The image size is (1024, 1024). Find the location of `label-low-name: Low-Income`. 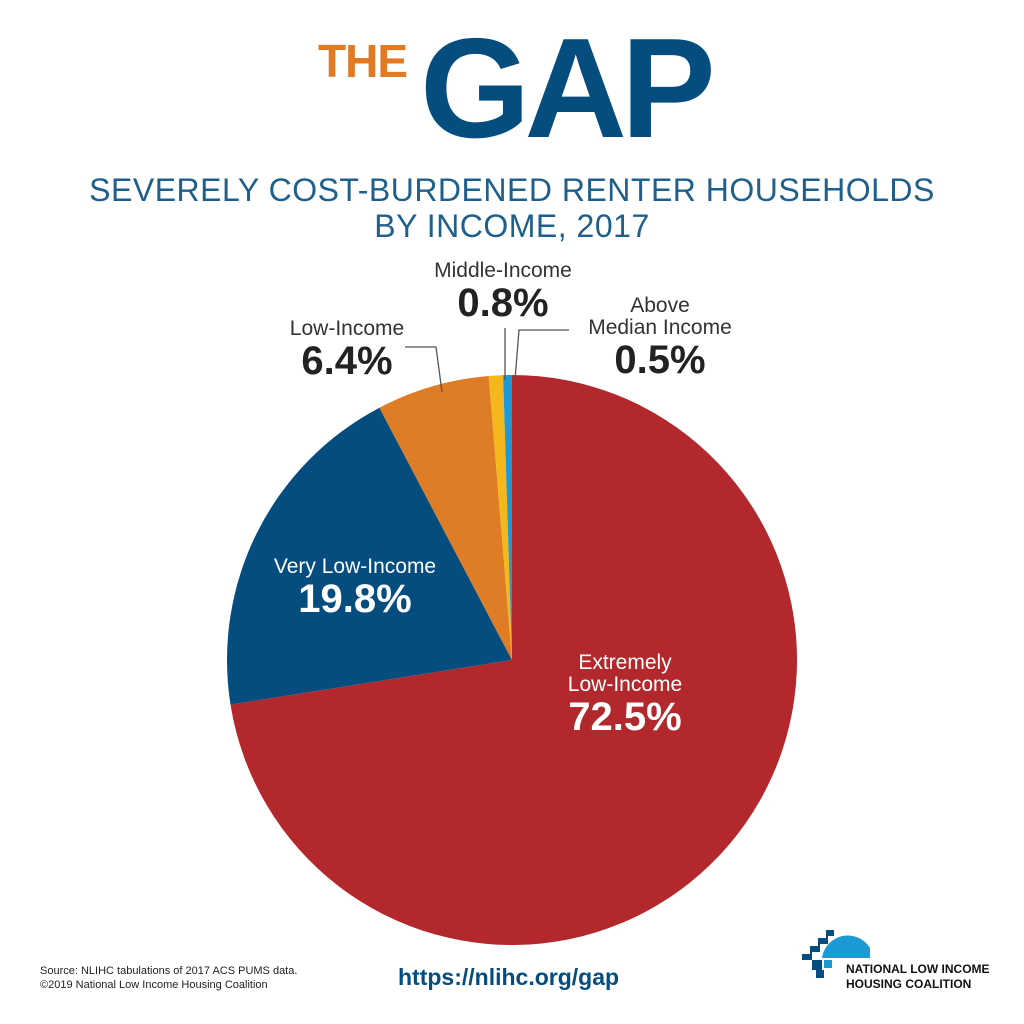

label-low-name: Low-Income is located at coordinates (347, 328).